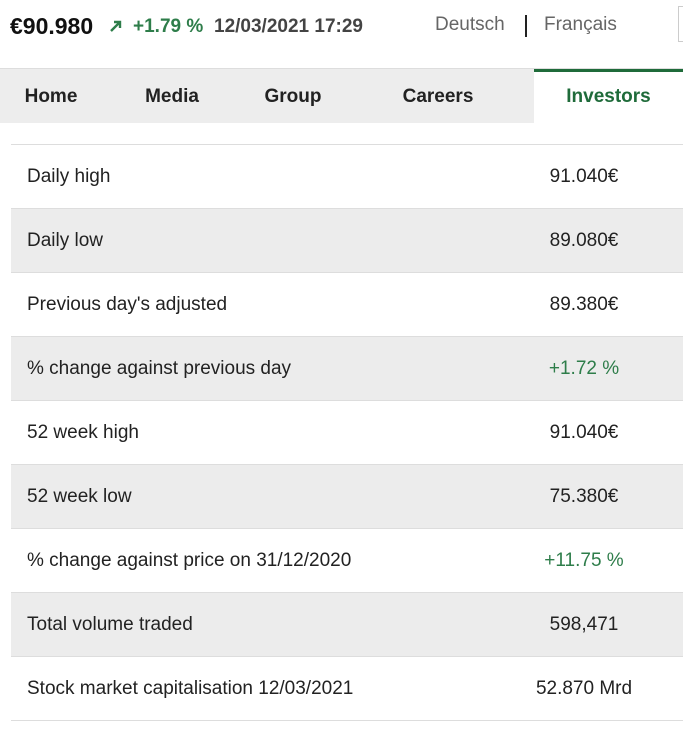  Describe the element at coordinates (127, 304) in the screenshot. I see `row-label: Previous day's adjusted` at that location.